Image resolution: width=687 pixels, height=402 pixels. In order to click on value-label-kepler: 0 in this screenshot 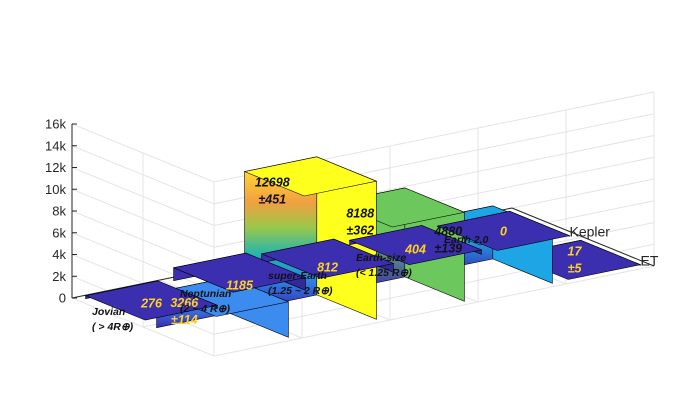, I will do `click(503, 232)`.